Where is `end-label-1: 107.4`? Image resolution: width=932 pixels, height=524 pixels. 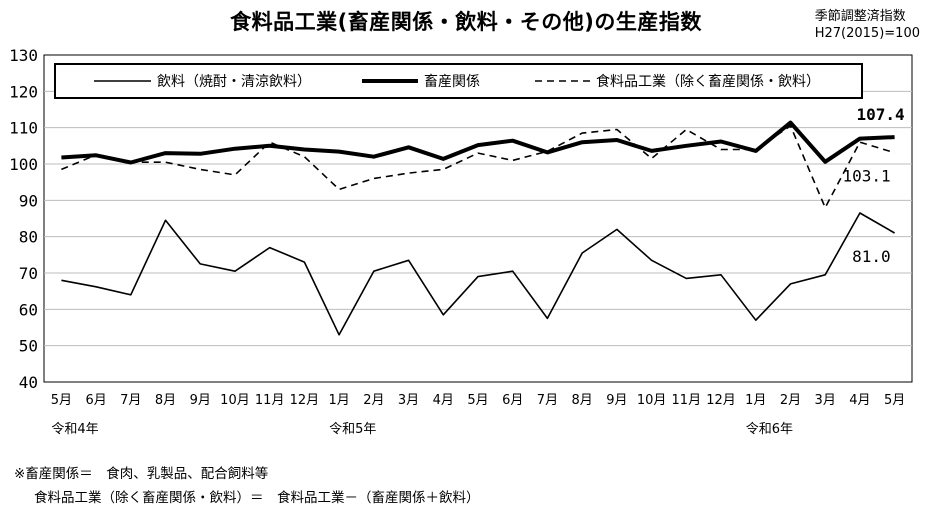 end-label-1: 107.4 is located at coordinates (880, 114).